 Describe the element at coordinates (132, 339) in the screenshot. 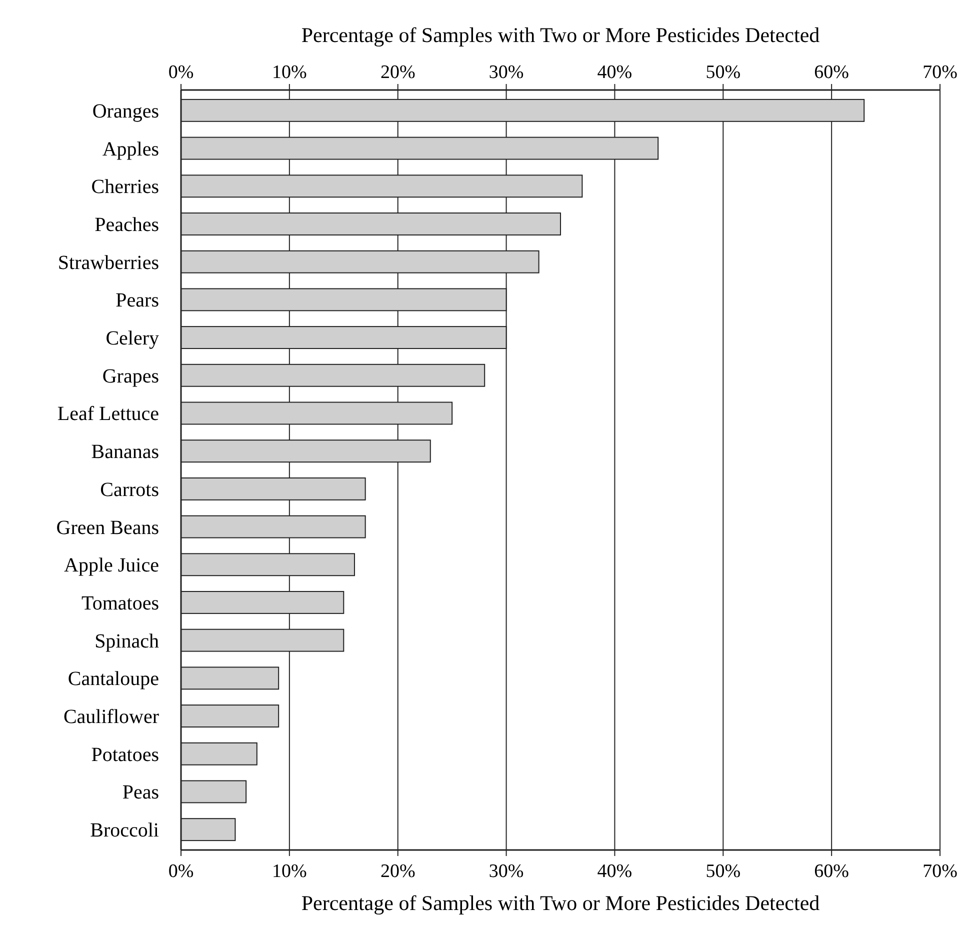

I see `y-tick-label: Celery` at that location.